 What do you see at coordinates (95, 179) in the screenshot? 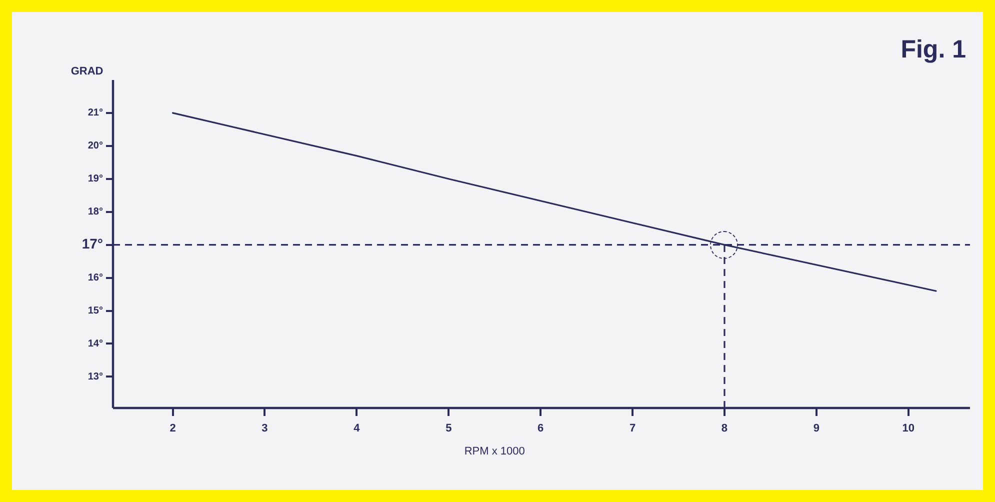
I see `y-tick-label: 19°` at bounding box center [95, 179].